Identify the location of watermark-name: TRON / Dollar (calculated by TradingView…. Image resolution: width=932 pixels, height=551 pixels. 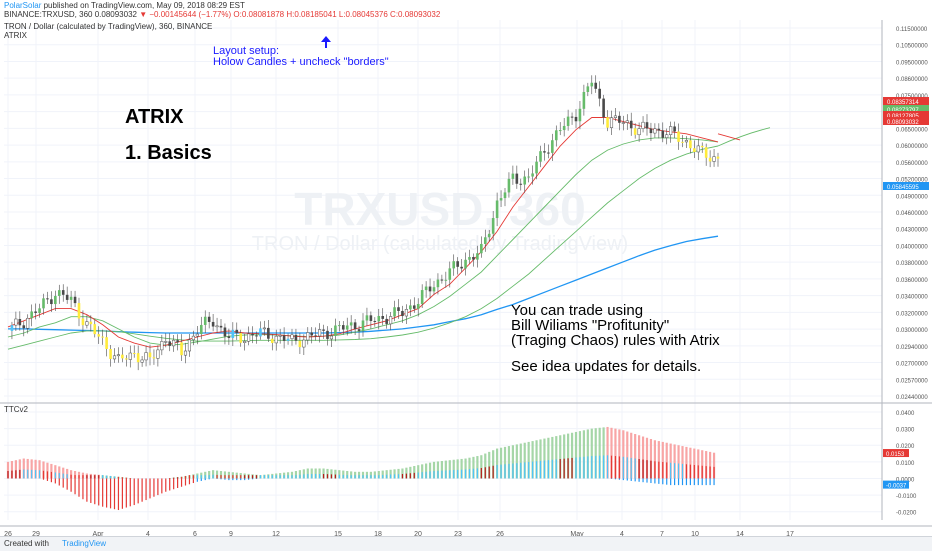
(440, 244).